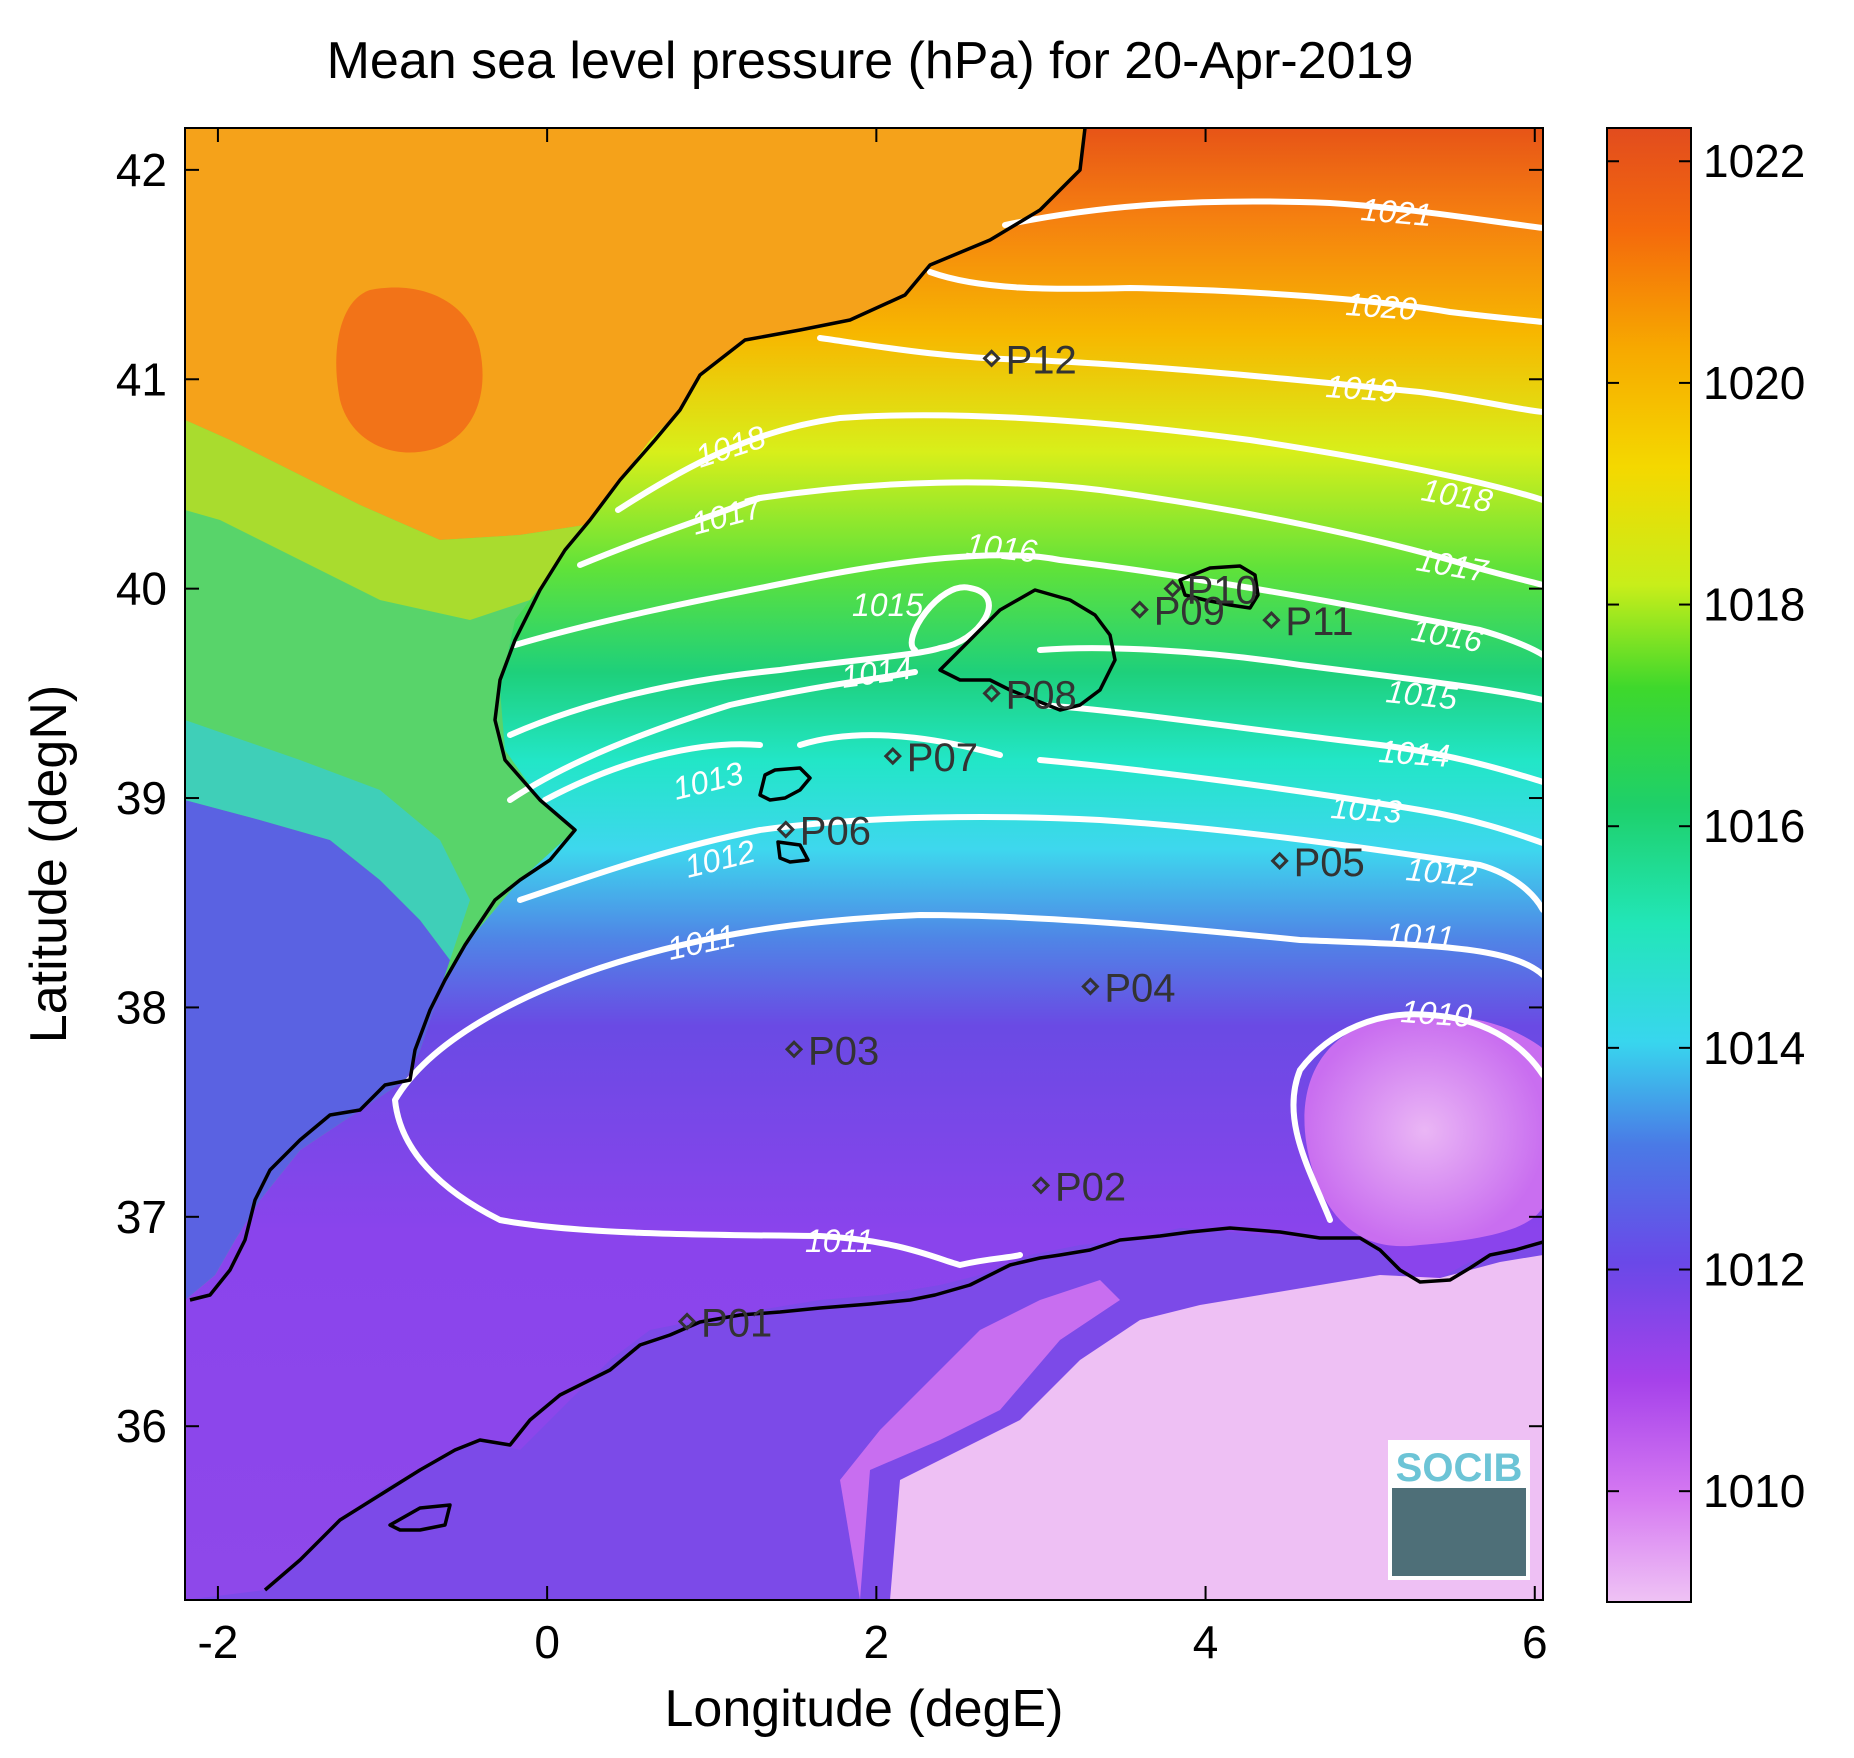 This screenshot has width=1854, height=1758. I want to click on low-pressure-cell, so click(1423, 1131).